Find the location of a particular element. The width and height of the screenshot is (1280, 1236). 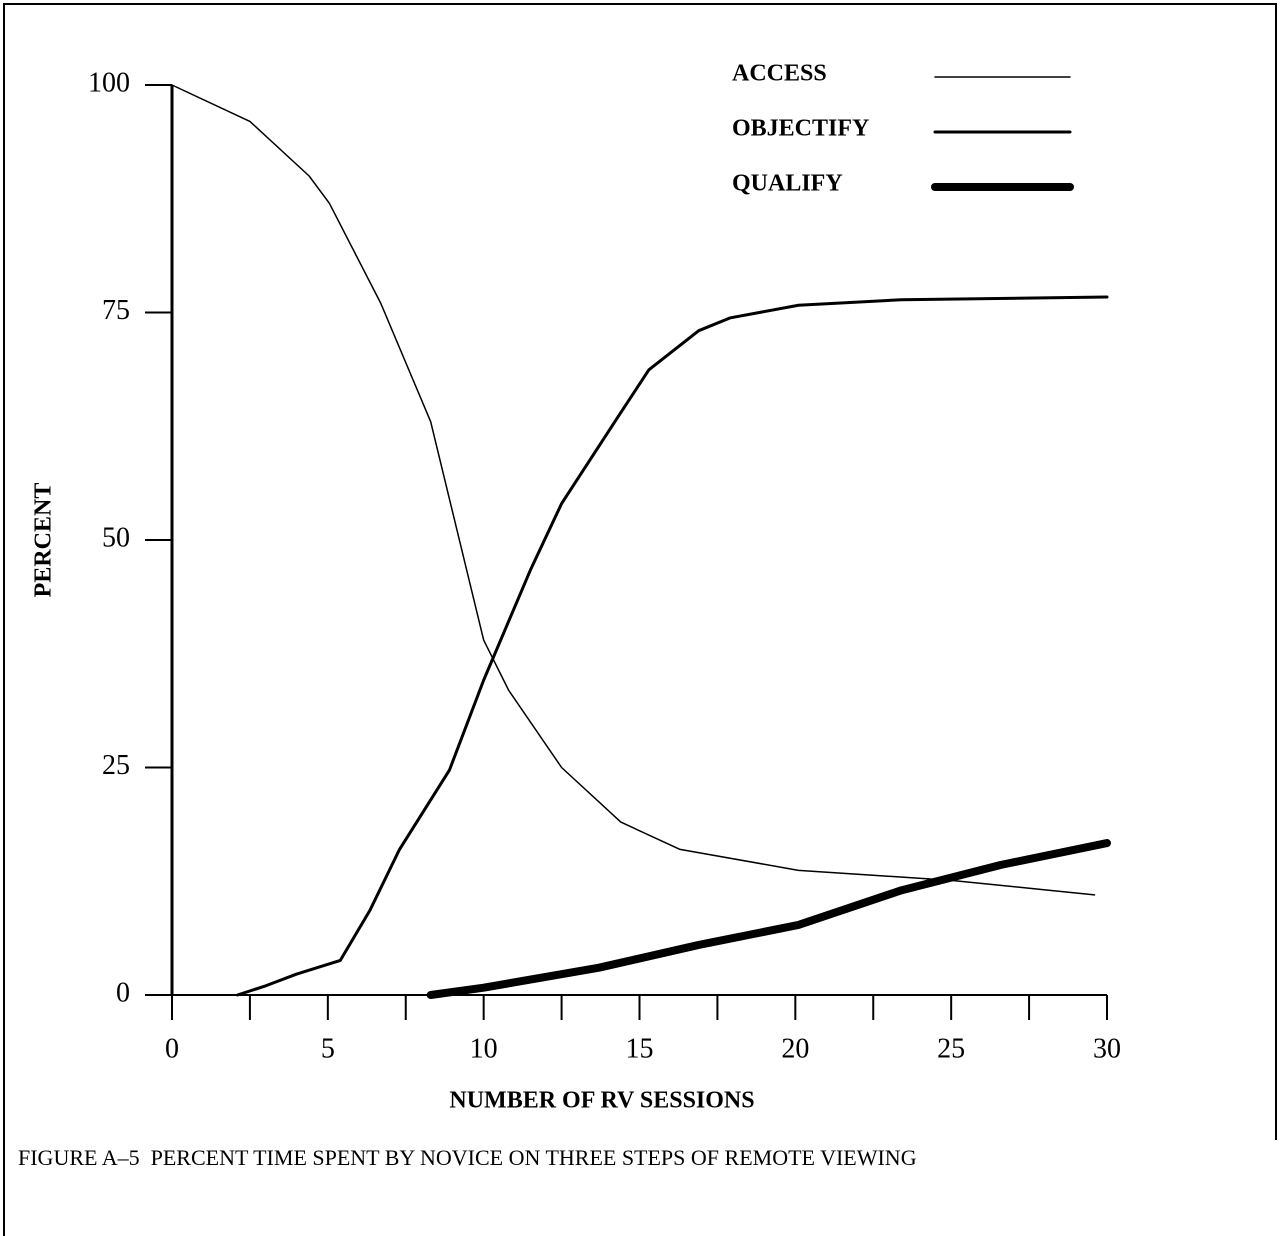

y-tick-label: 25 is located at coordinates (116, 765).